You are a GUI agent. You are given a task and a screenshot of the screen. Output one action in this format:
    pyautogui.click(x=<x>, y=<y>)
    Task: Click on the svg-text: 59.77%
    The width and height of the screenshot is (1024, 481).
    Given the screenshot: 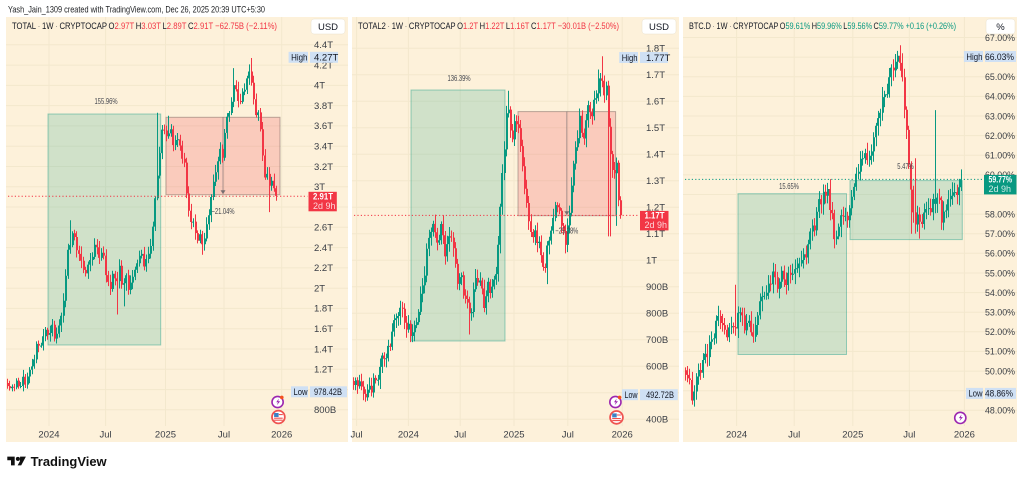 What is the action you would take?
    pyautogui.click(x=1001, y=180)
    